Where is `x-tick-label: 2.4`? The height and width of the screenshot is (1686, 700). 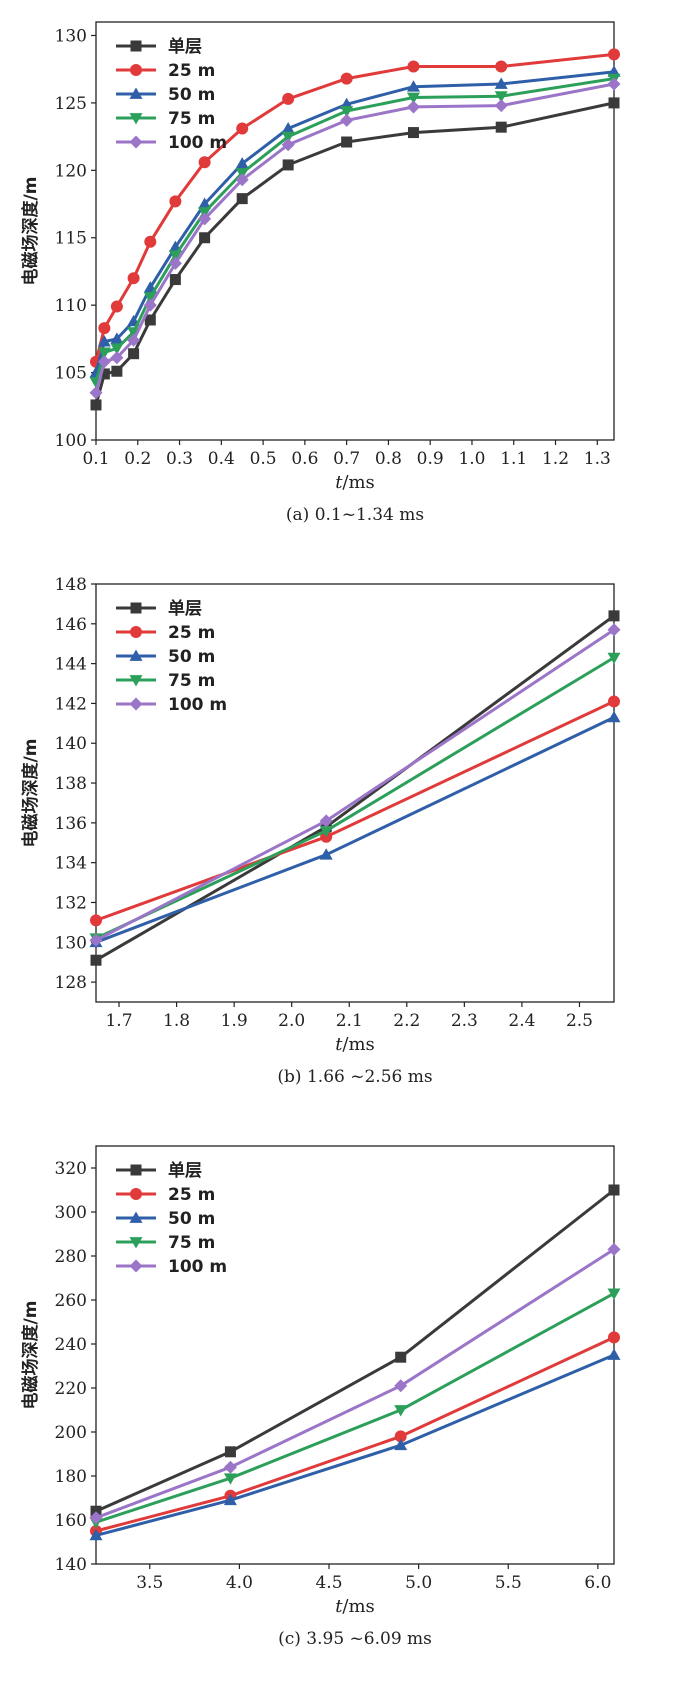
x-tick-label: 2.4 is located at coordinates (521, 1021).